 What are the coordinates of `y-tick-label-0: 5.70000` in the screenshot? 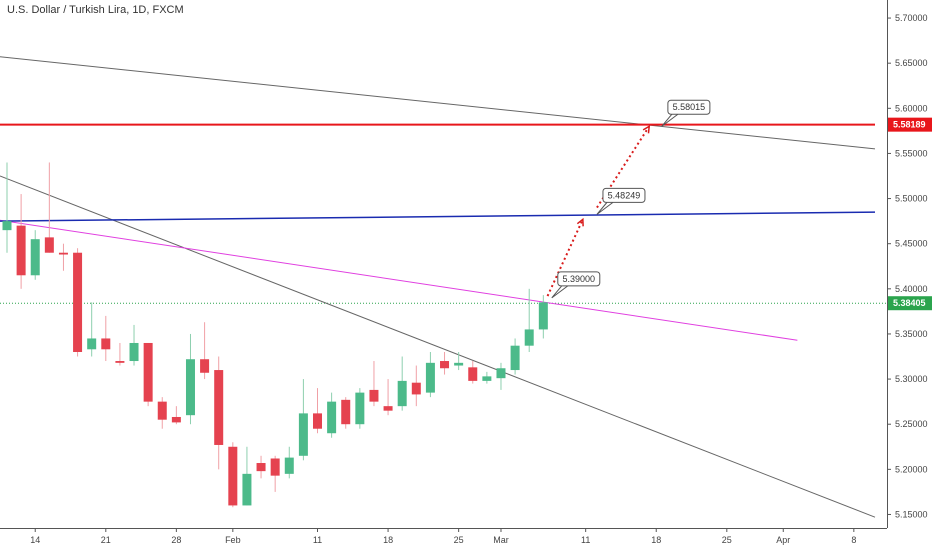 It's located at (911, 18).